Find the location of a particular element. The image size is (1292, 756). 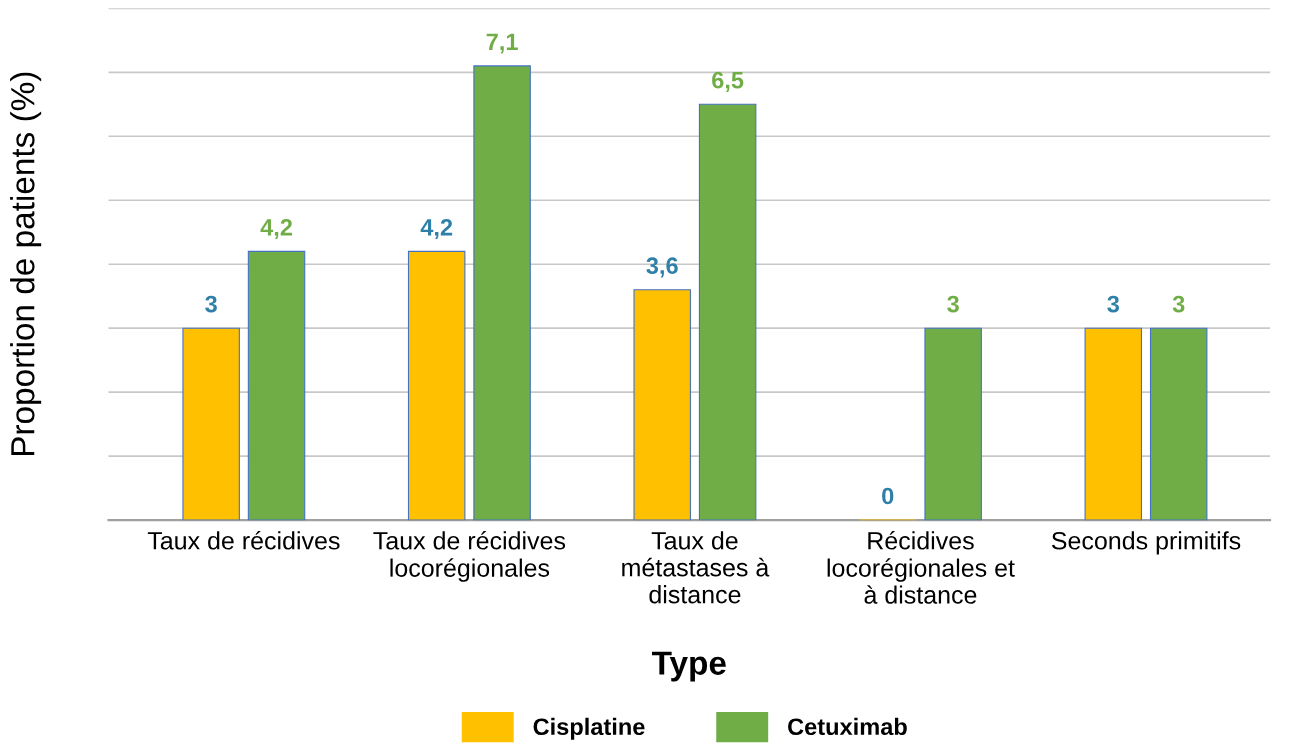

data-label: 6,5 is located at coordinates (728, 81).